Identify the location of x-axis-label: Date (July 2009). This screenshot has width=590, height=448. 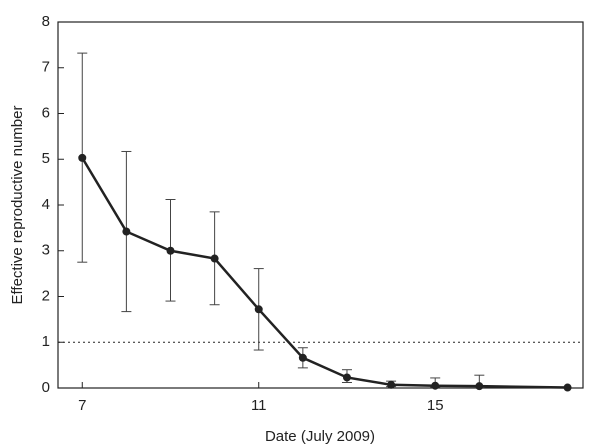
(320, 436).